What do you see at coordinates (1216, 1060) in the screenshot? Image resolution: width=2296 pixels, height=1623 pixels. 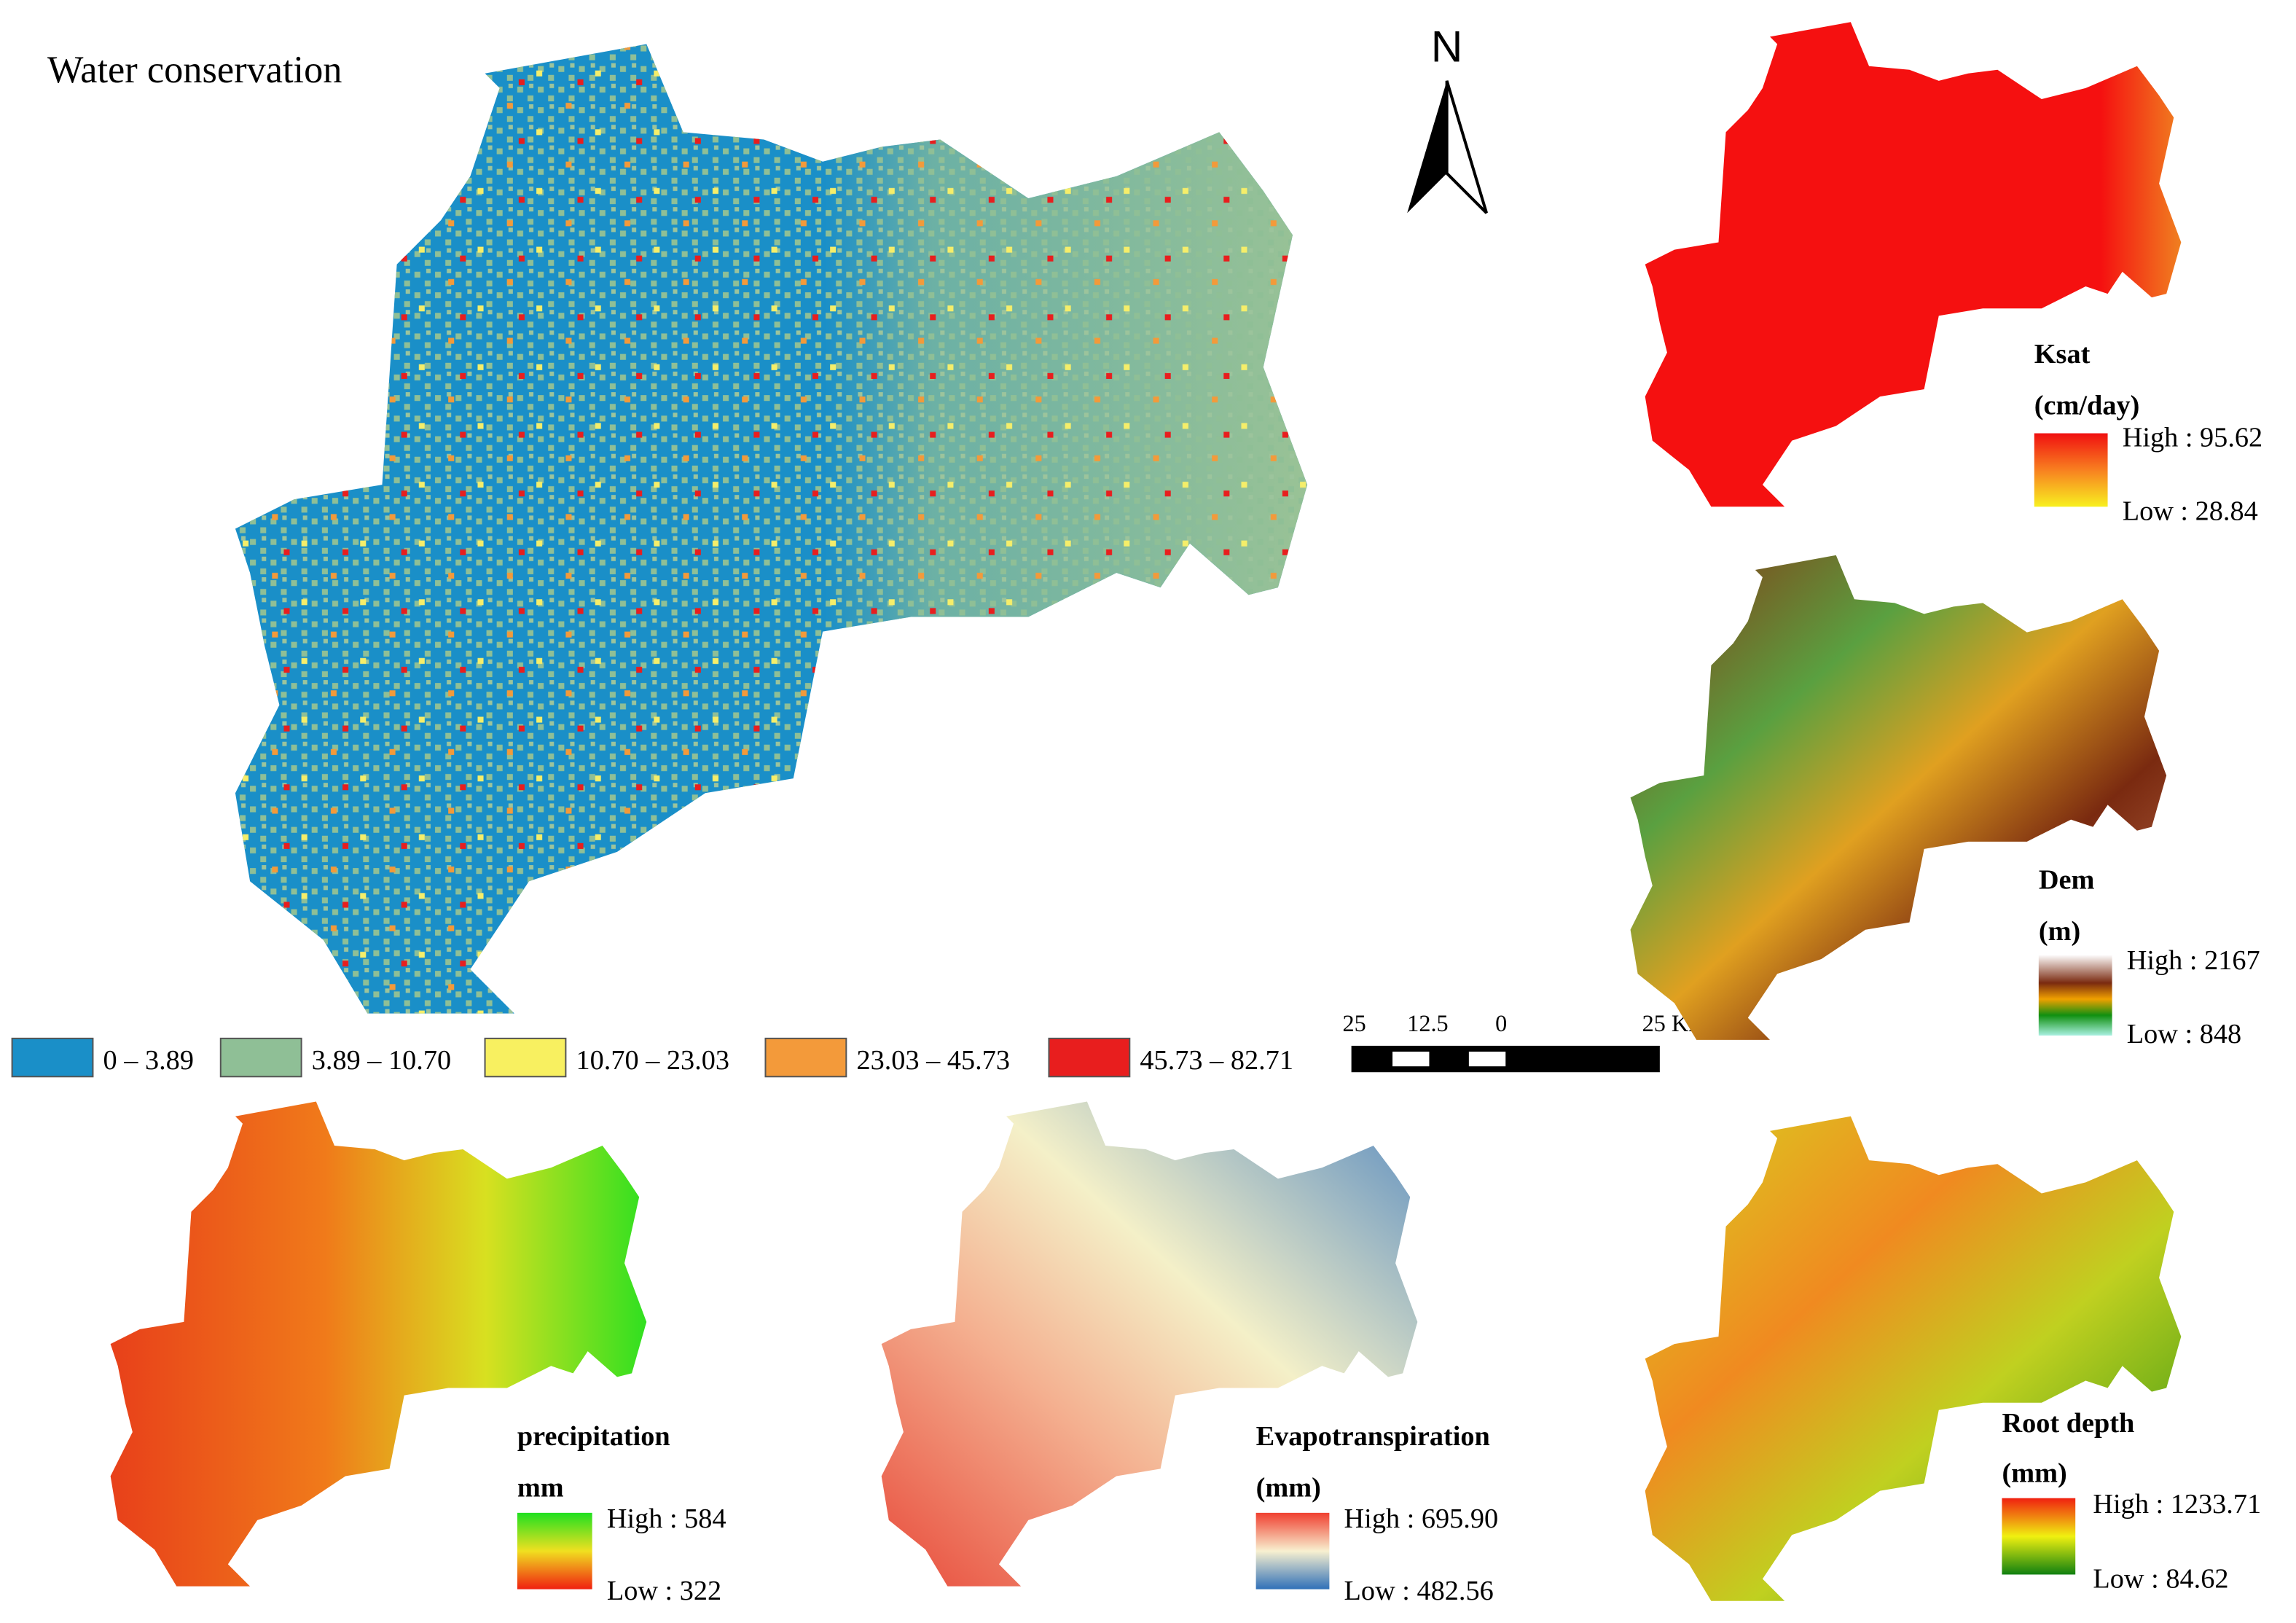 I see `legend-label: 45.73 – 82.71` at bounding box center [1216, 1060].